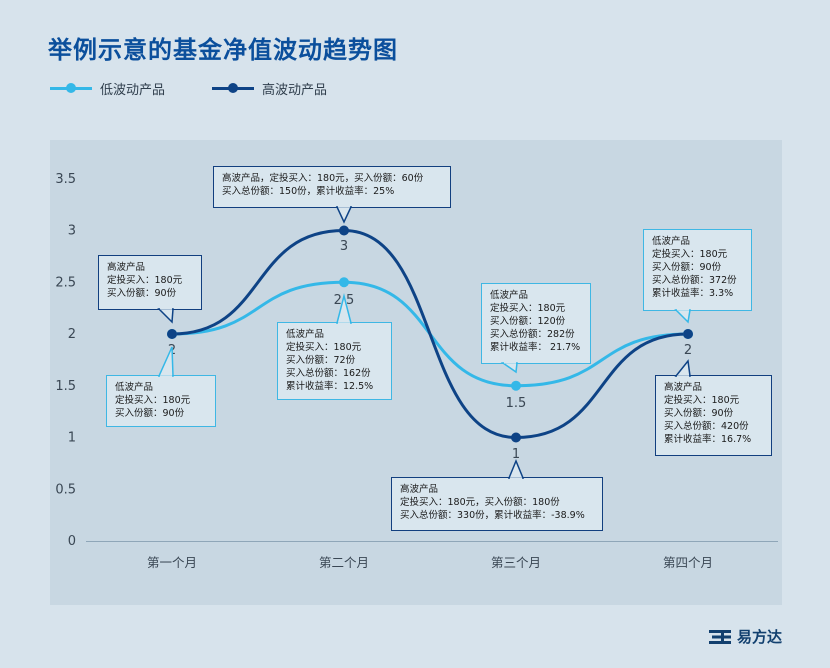 Image resolution: width=830 pixels, height=668 pixels. Describe the element at coordinates (516, 454) in the screenshot. I see `data-label-high: 1` at that location.